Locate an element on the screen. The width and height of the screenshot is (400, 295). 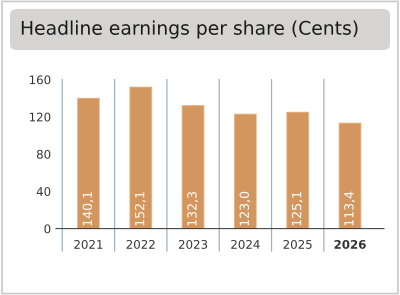
x-tick-label: 2024 is located at coordinates (245, 244).